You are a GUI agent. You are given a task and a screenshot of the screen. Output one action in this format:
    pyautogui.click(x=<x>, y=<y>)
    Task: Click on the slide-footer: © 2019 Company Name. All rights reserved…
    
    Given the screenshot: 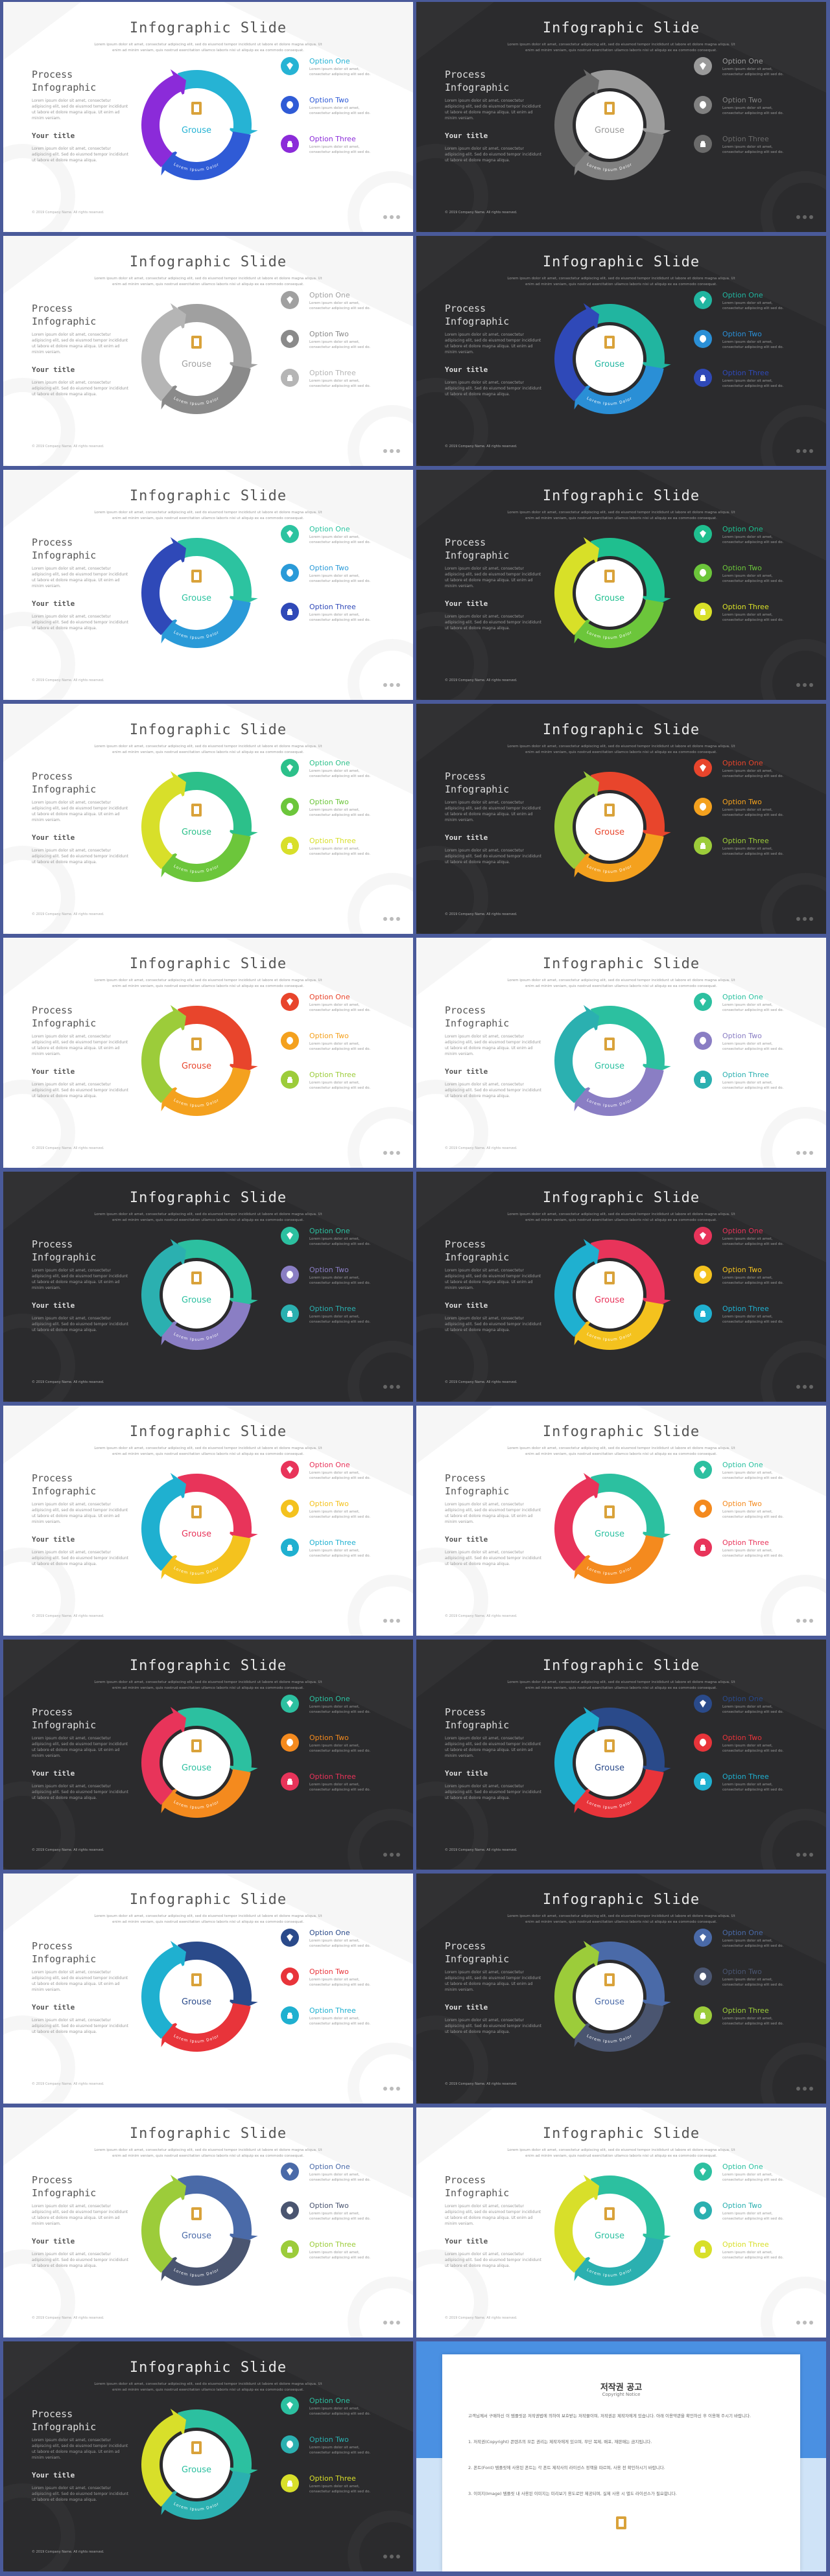 What is the action you would take?
    pyautogui.click(x=481, y=681)
    